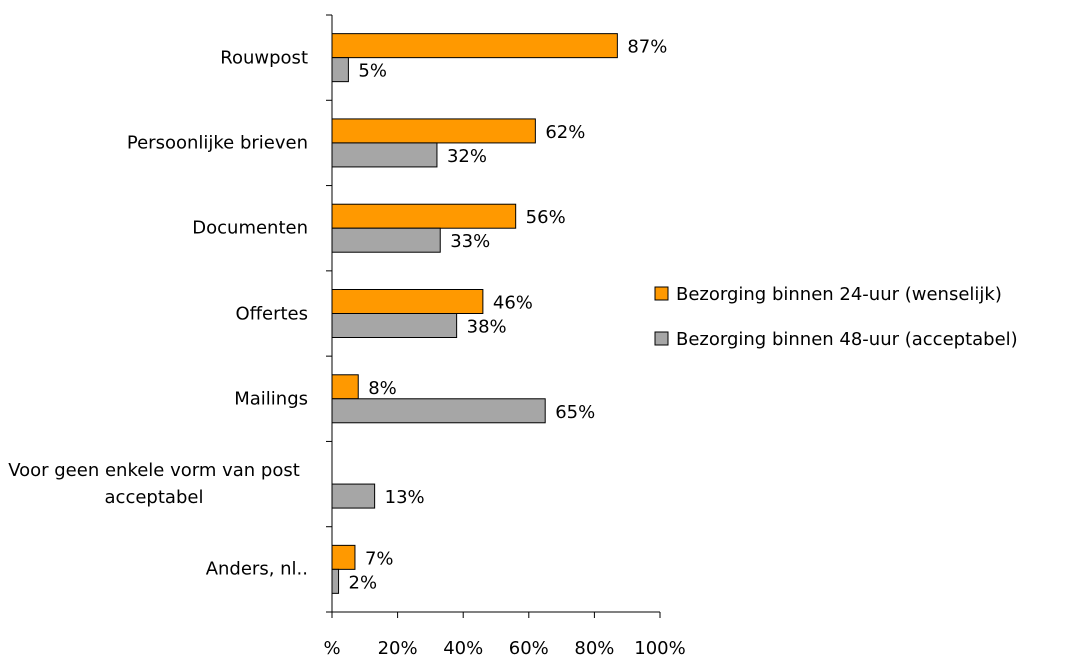 Image resolution: width=1080 pixels, height=659 pixels. Describe the element at coordinates (463, 648) in the screenshot. I see `x-tick-label: 40%` at that location.